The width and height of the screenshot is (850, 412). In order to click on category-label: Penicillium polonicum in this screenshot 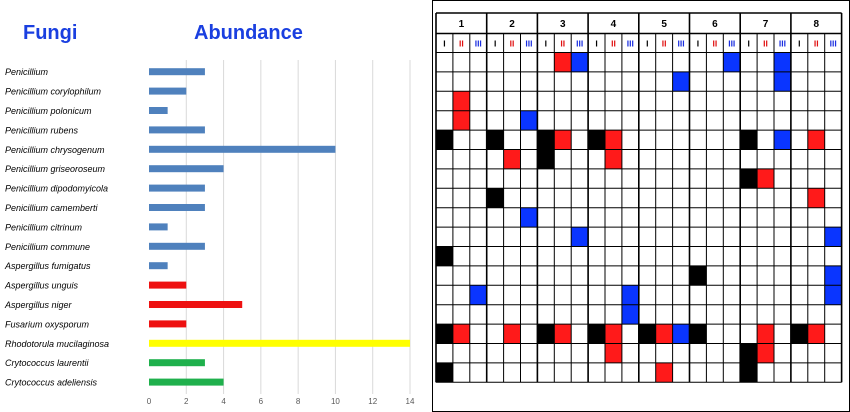, I will do `click(48, 111)`.